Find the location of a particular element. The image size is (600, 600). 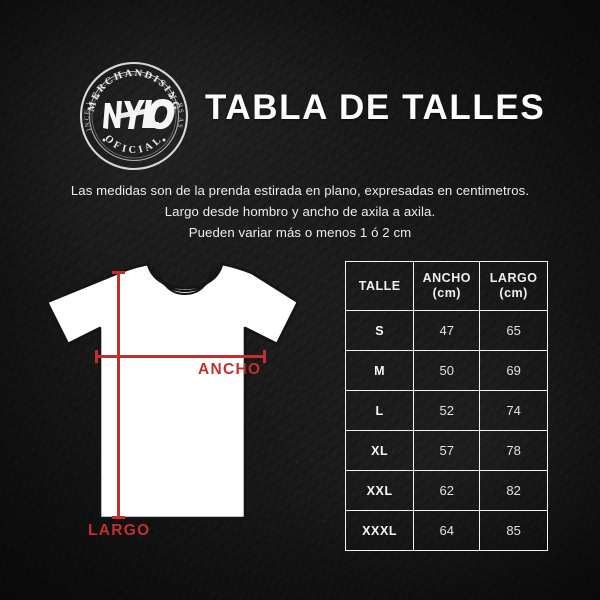

table-header-row: TALLE ANCHO (cm) LARGO (cm) is located at coordinates (446, 286).